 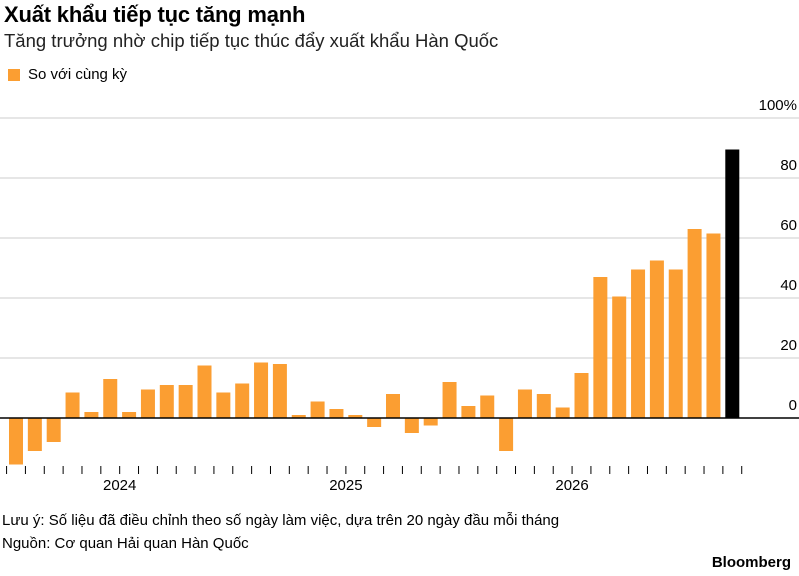 What do you see at coordinates (788, 285) in the screenshot?
I see `y-tick-label: 40` at bounding box center [788, 285].